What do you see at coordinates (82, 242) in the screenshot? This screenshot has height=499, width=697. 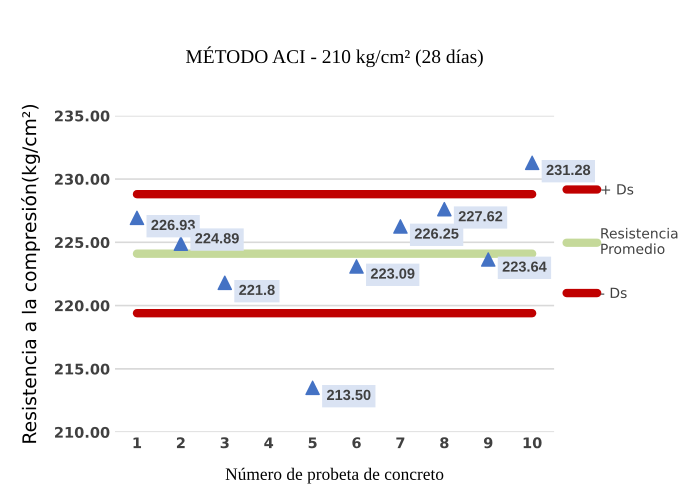 I see `y-tick-label: 225.00` at bounding box center [82, 242].